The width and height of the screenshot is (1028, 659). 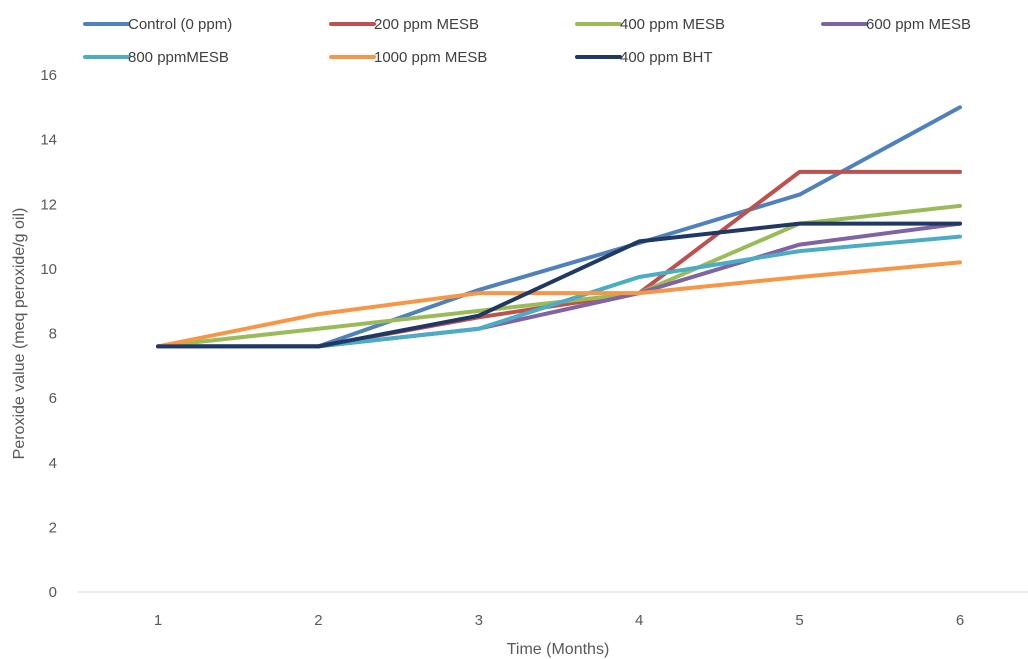 I want to click on x-tick-label: 3, so click(x=479, y=620).